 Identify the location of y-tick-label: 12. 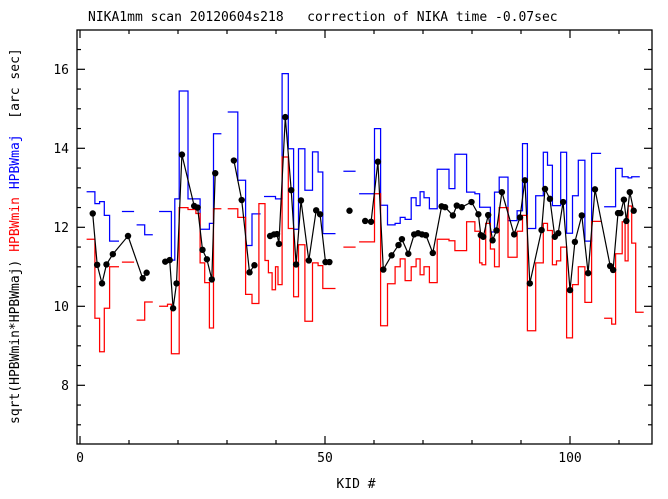
(61, 228).